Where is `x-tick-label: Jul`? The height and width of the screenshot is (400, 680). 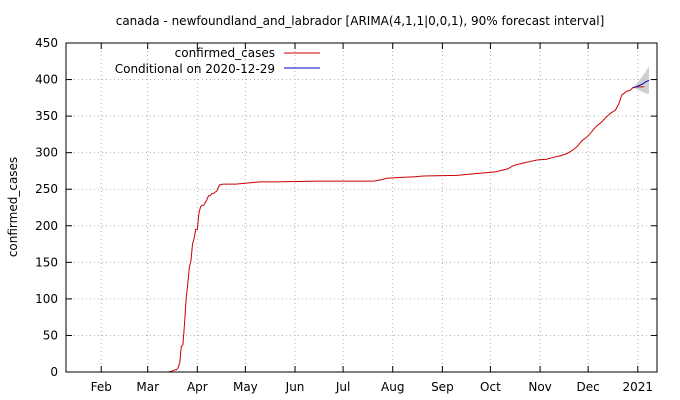 x-tick-label: Jul is located at coordinates (342, 387).